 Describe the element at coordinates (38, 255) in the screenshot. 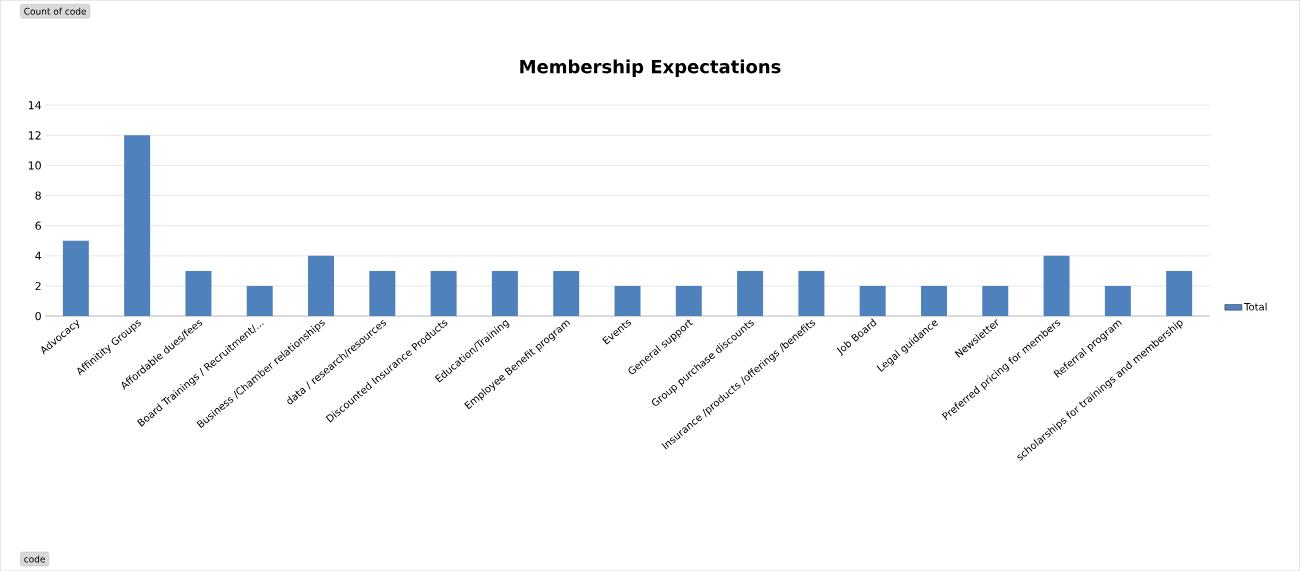

I see `y-tick-label: 4` at that location.